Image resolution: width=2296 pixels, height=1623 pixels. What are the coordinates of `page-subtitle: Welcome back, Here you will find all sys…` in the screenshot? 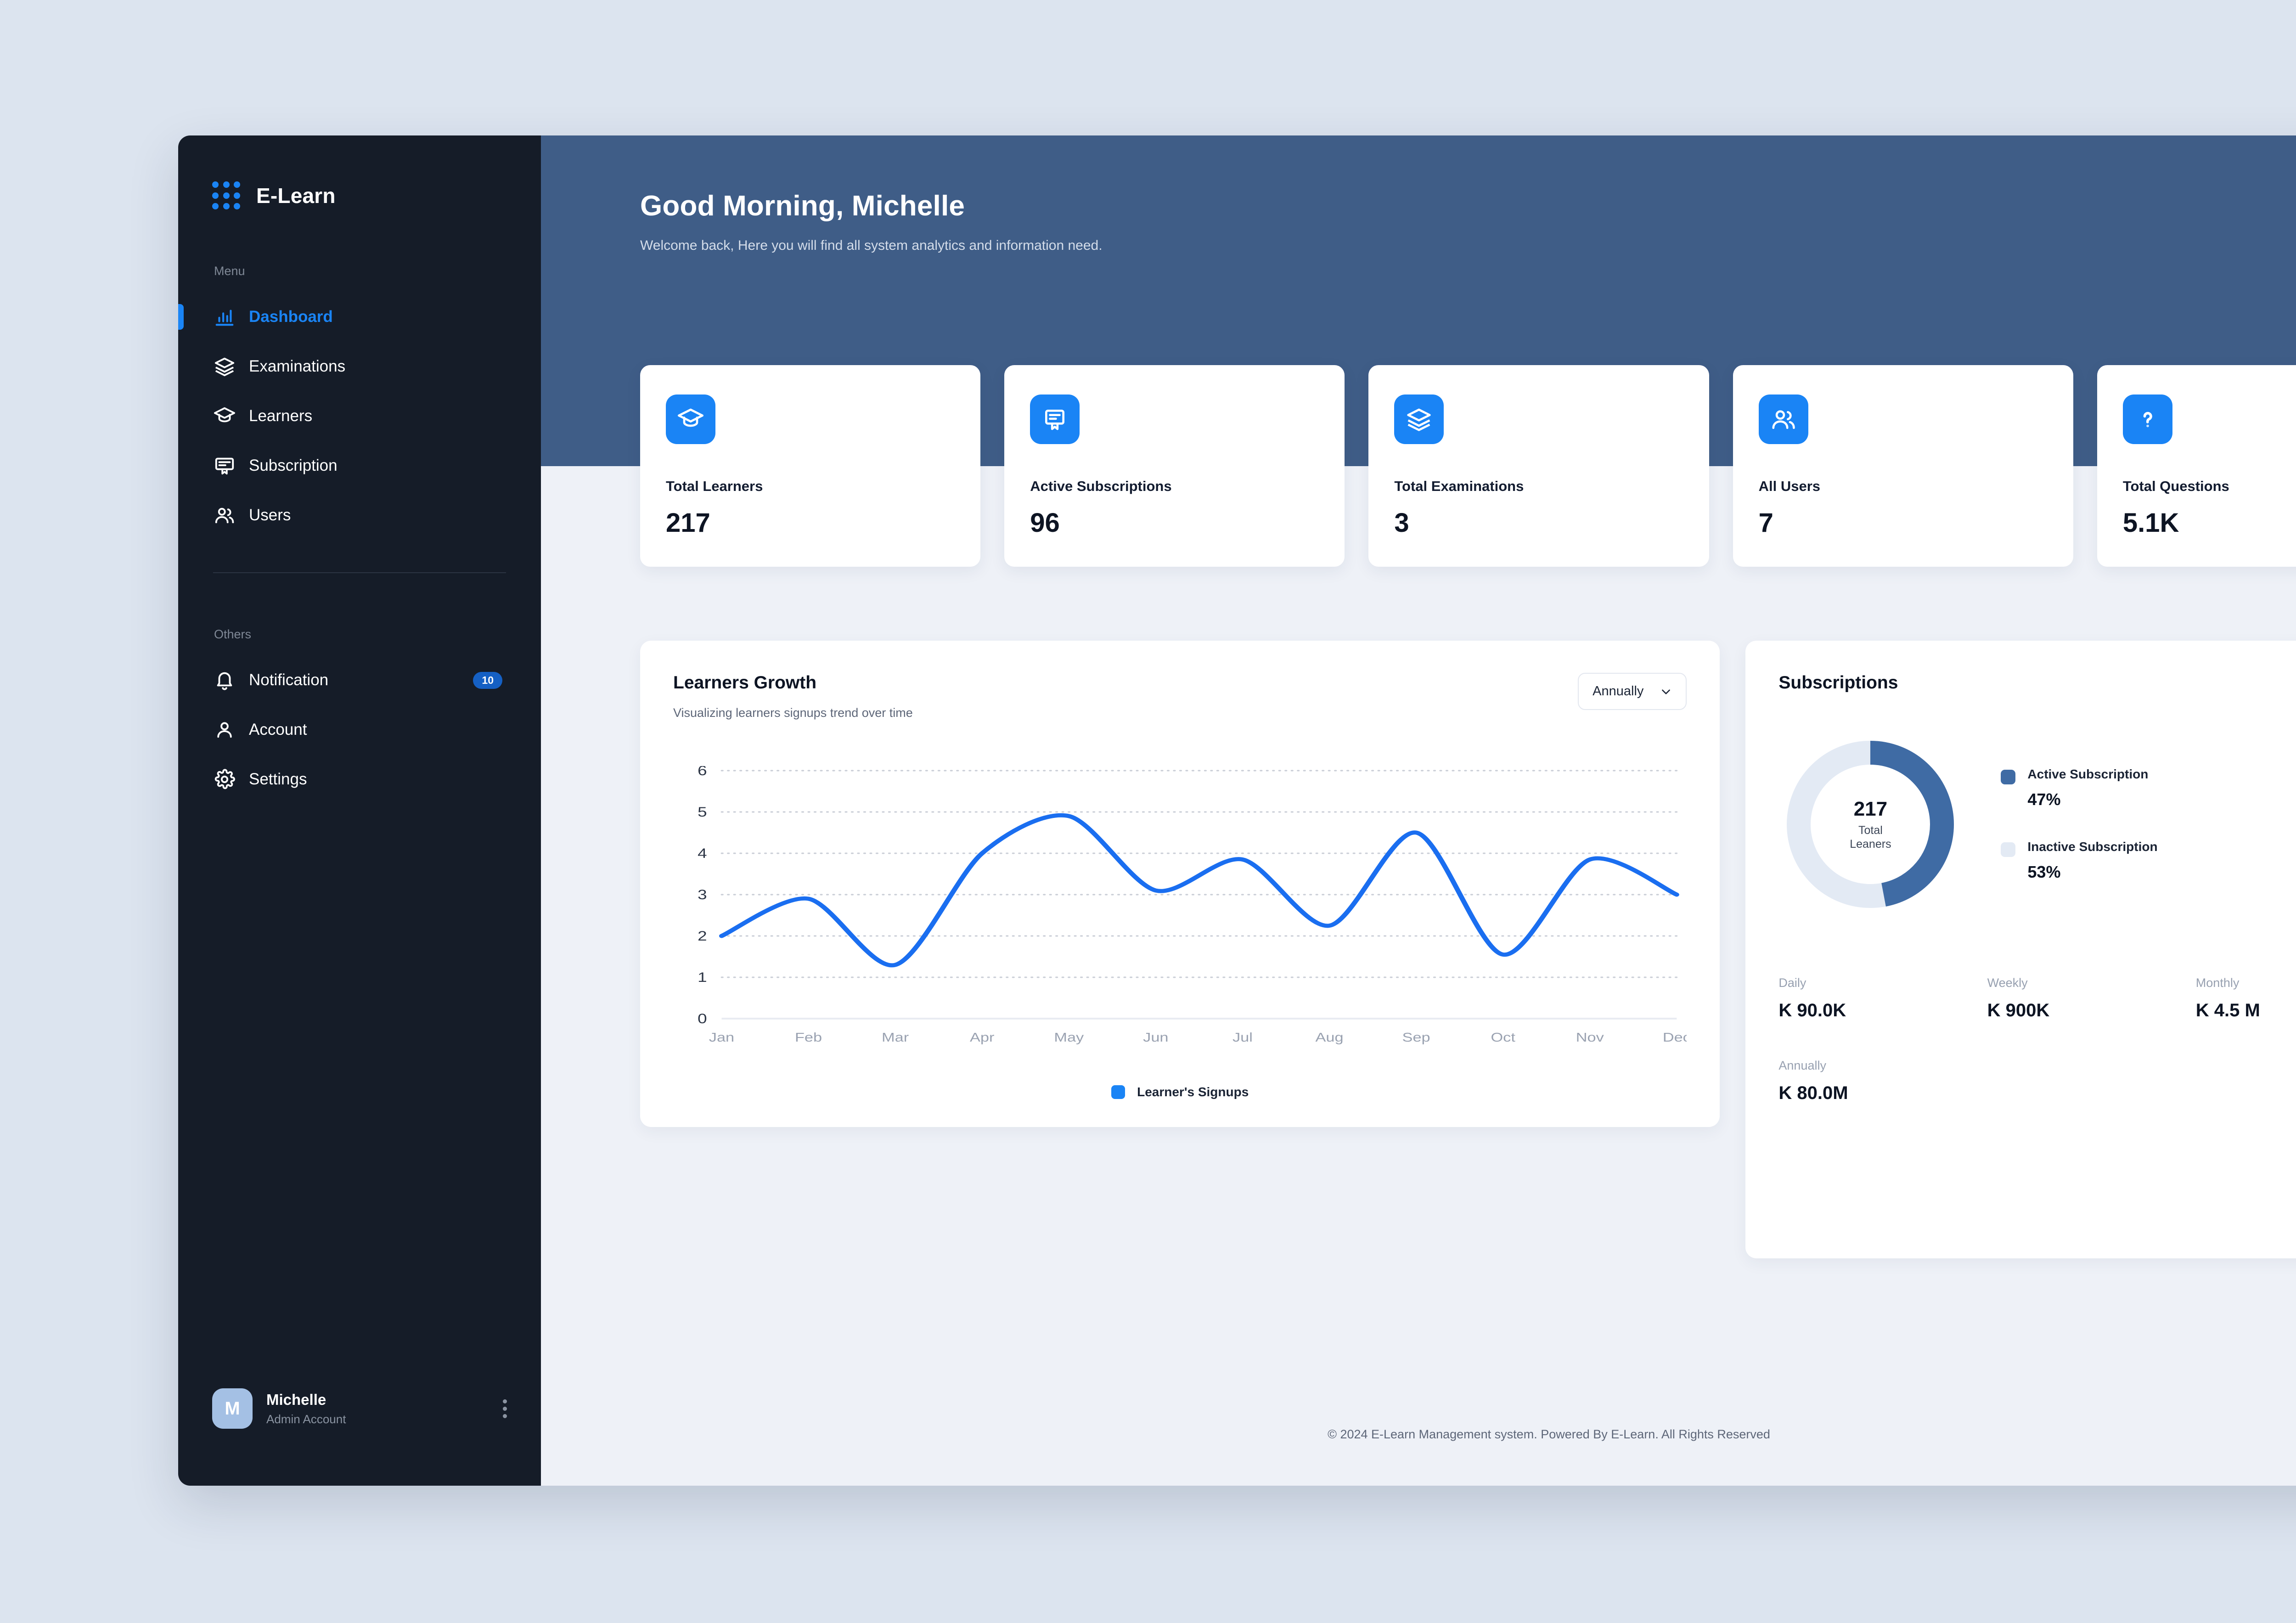 It's located at (871, 246).